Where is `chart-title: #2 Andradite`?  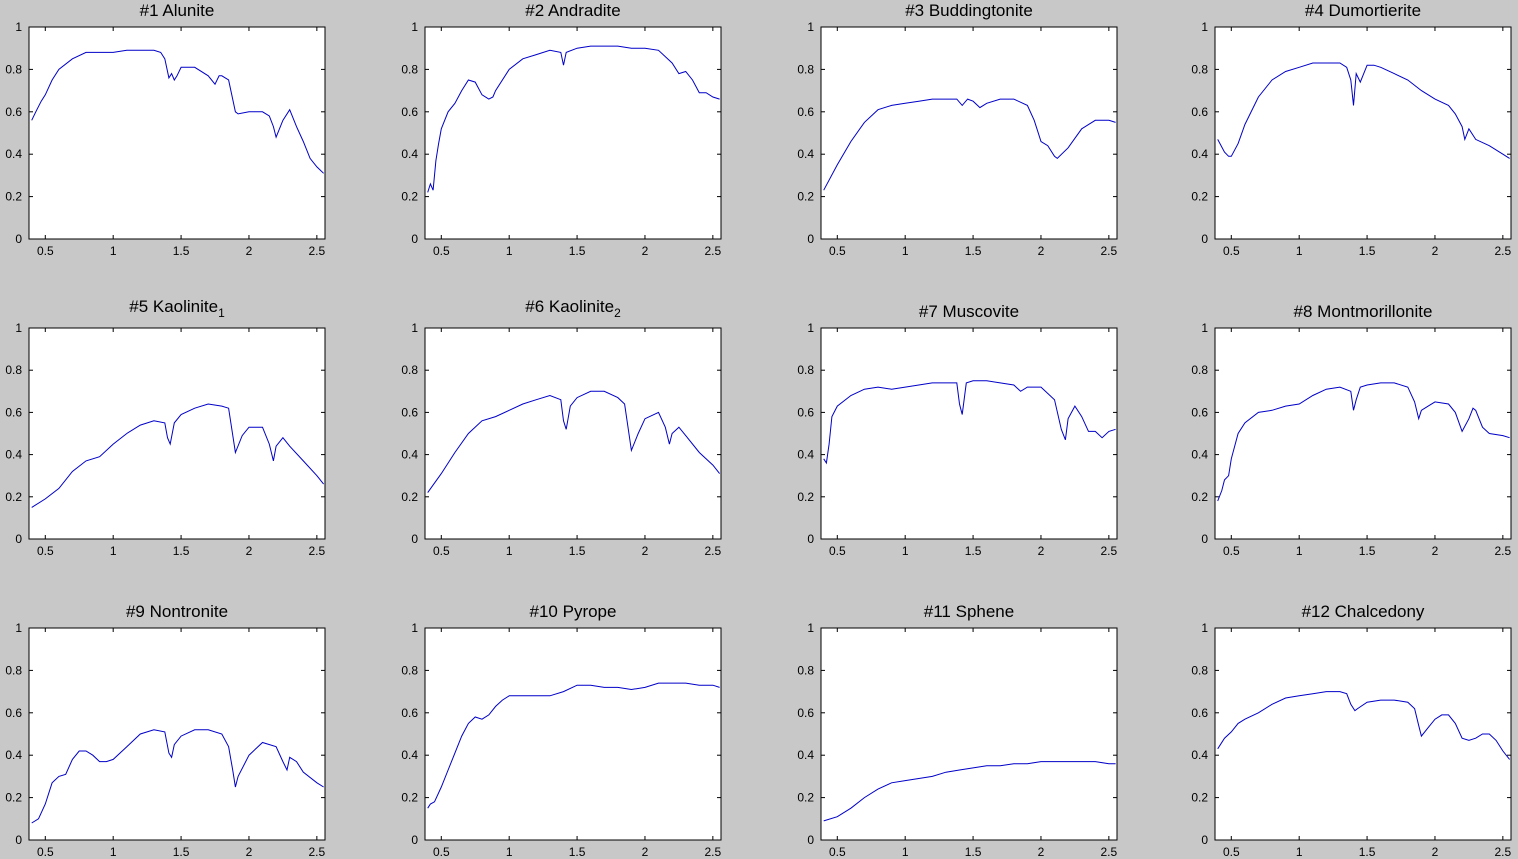
chart-title: #2 Andradite is located at coordinates (572, 10).